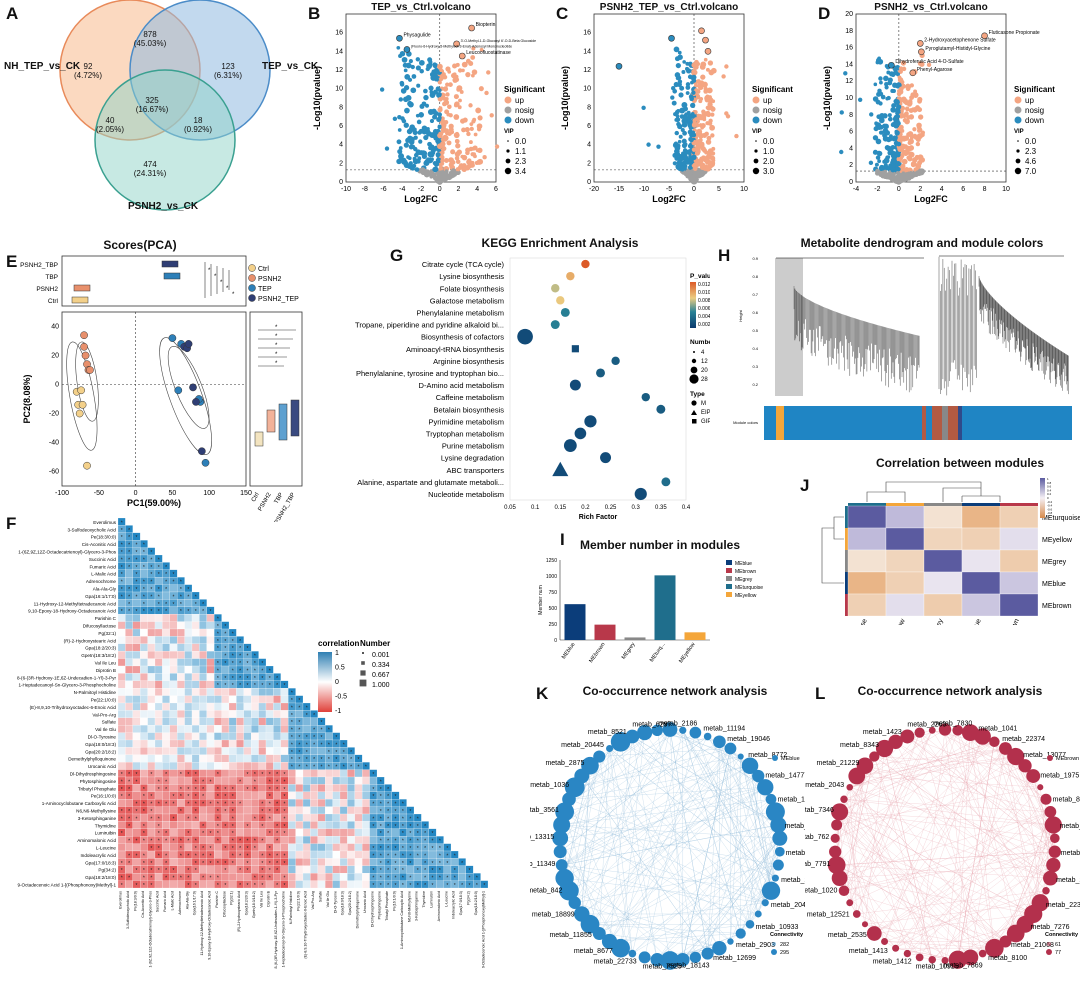 This screenshot has width=1080, height=992. I want to click on venn-count: 123, so click(228, 66).